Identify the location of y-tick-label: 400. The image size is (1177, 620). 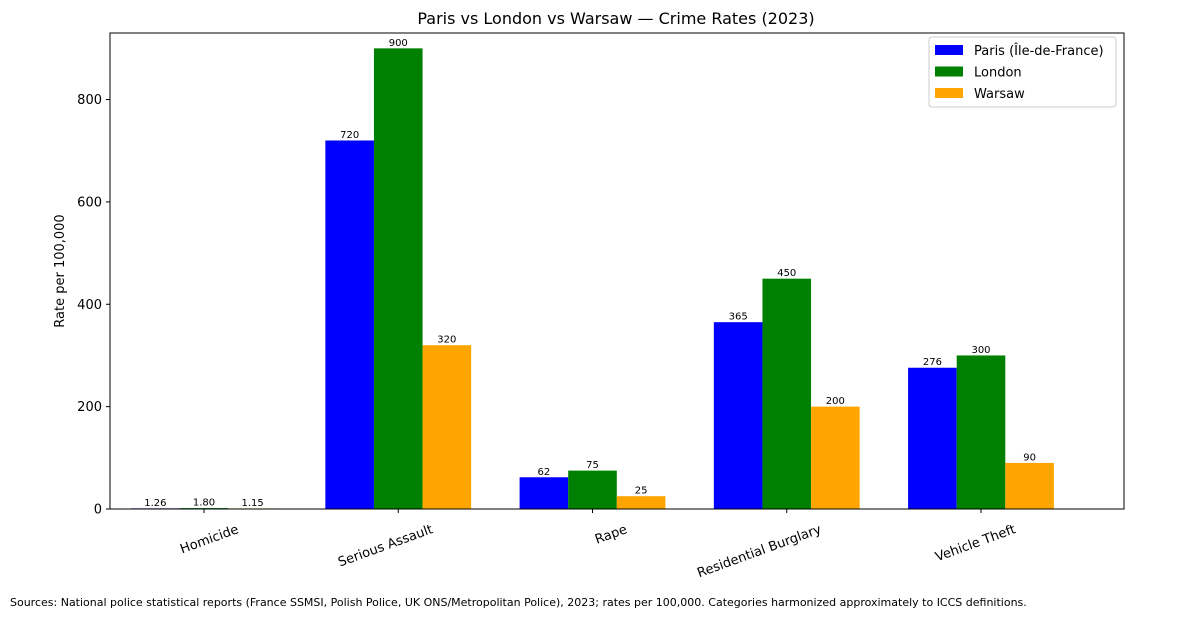
(89, 305).